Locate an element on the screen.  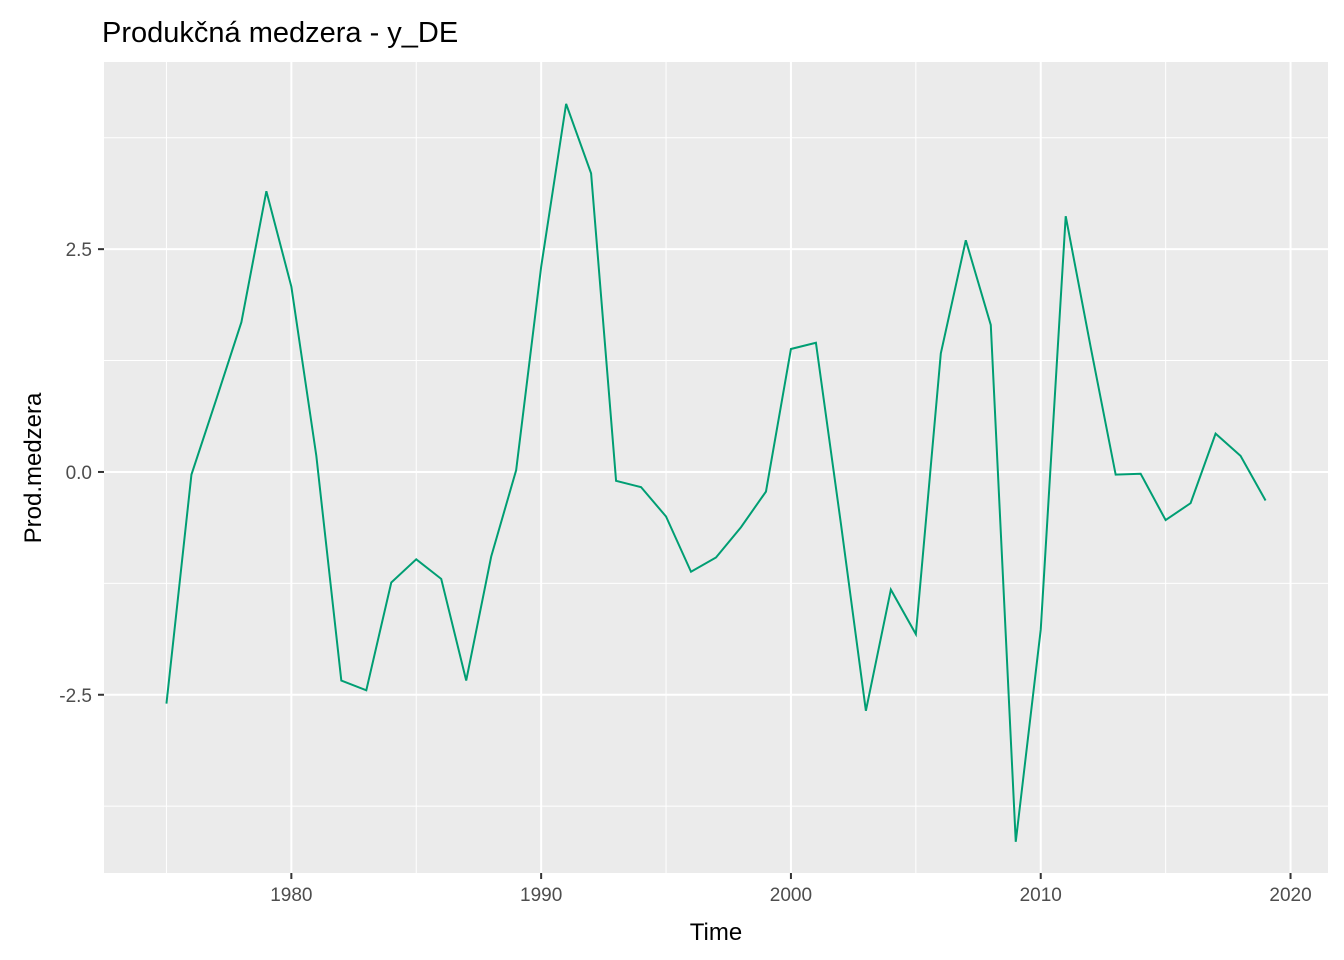
x-tick-label: 1990 is located at coordinates (541, 895).